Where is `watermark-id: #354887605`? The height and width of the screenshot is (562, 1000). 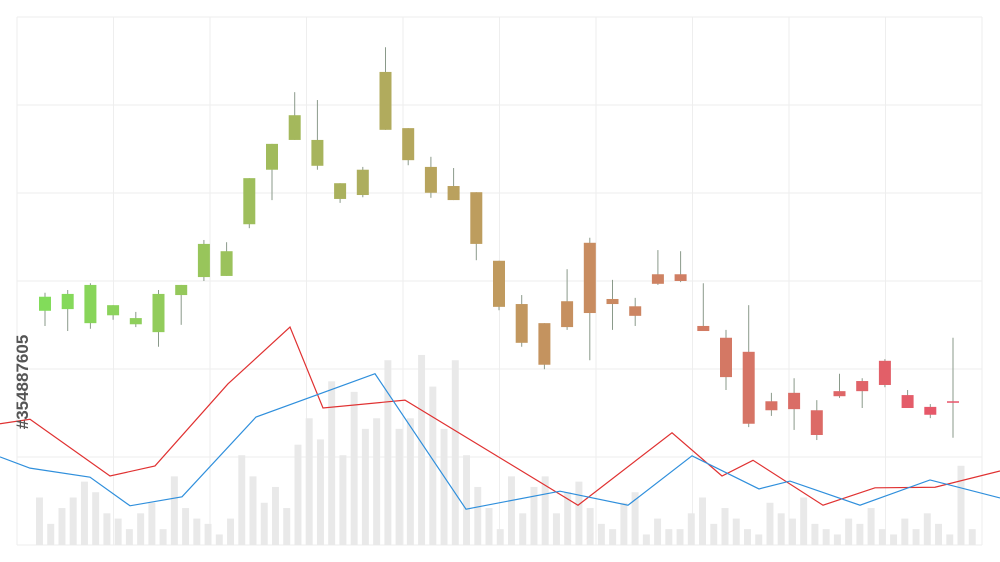 watermark-id: #354887605 is located at coordinates (22, 382).